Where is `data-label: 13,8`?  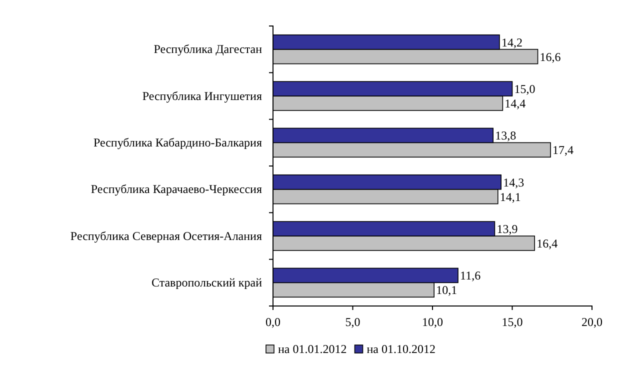 data-label: 13,8 is located at coordinates (505, 135).